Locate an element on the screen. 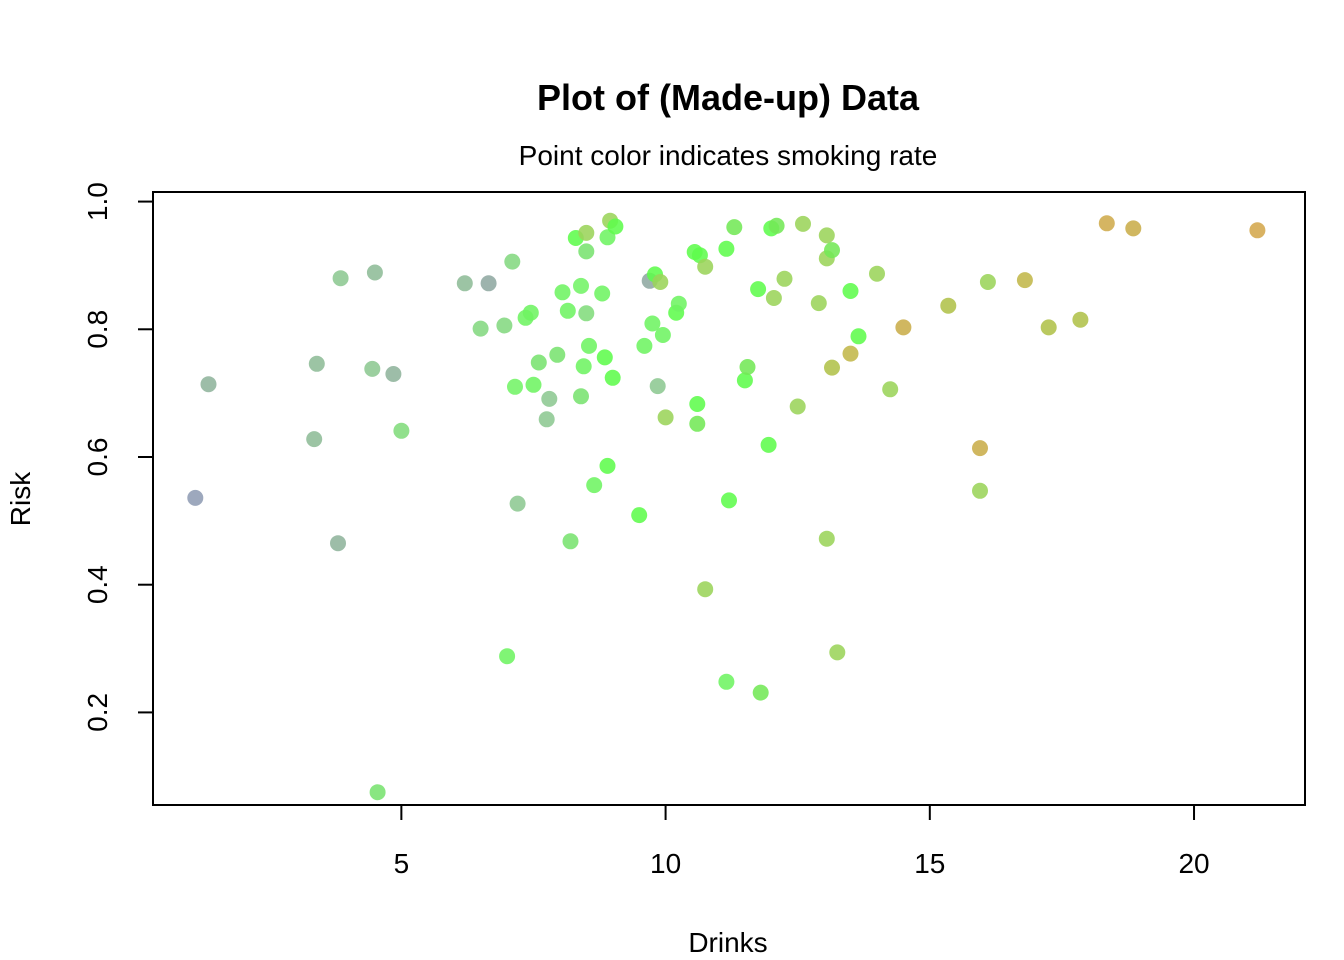  x-tick-label: 5 is located at coordinates (402, 863).